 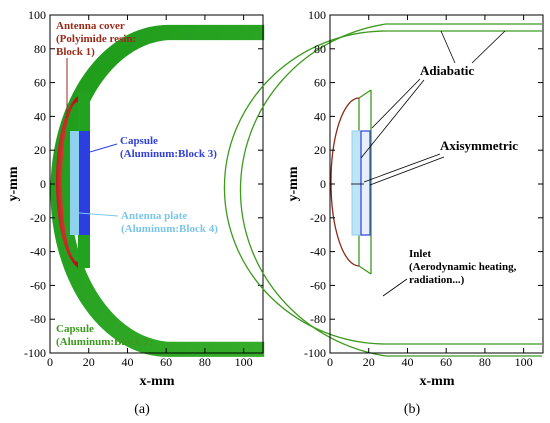 What do you see at coordinates (320, 116) in the screenshot?
I see `panel-b-ytick-label: 40` at bounding box center [320, 116].